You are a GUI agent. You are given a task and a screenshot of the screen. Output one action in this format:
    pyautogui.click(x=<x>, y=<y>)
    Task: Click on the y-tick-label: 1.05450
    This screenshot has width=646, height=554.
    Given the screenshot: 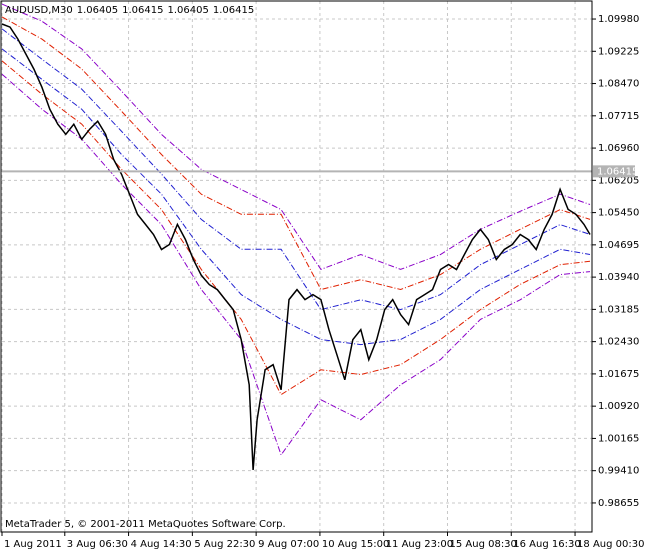 What is the action you would take?
    pyautogui.click(x=618, y=213)
    